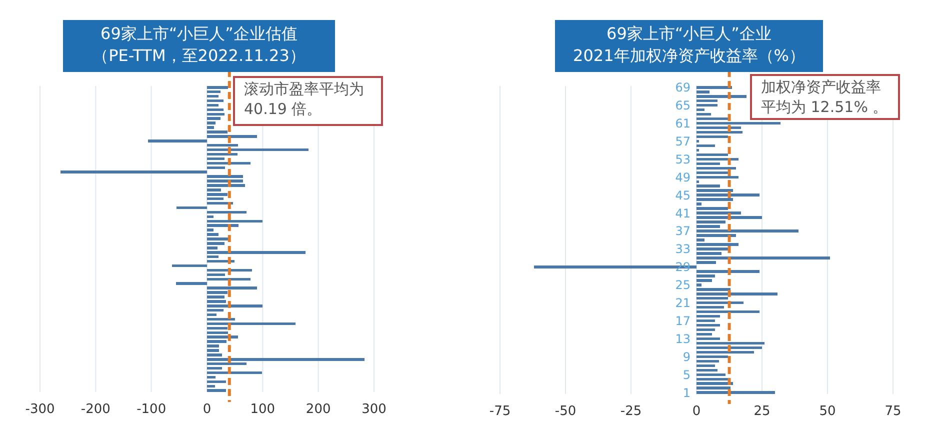 Image resolution: width=926 pixels, height=432 pixels. What do you see at coordinates (374, 410) in the screenshot?
I see `x-tick-label: 300` at bounding box center [374, 410].